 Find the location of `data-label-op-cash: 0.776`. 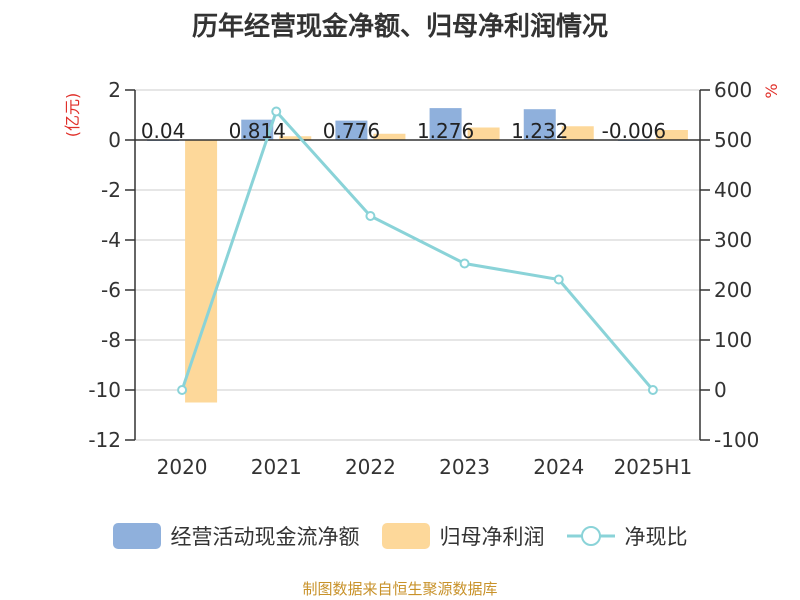

data-label-op-cash: 0.776 is located at coordinates (351, 131).